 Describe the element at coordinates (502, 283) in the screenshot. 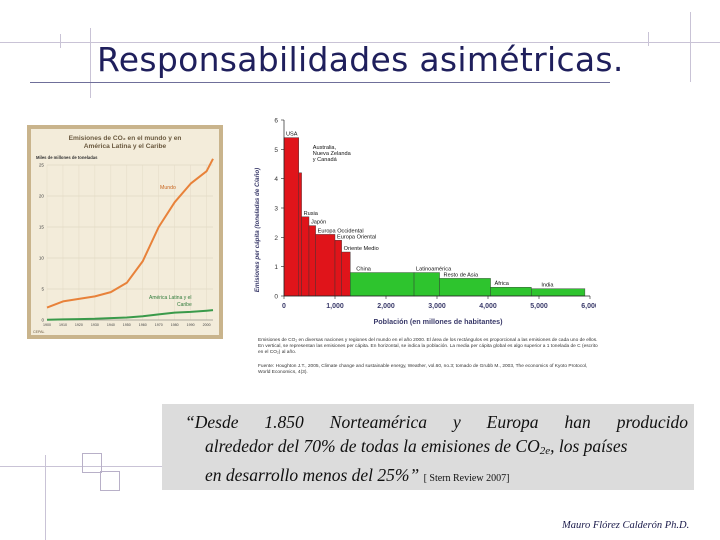

I see `bar-label-10: África` at that location.